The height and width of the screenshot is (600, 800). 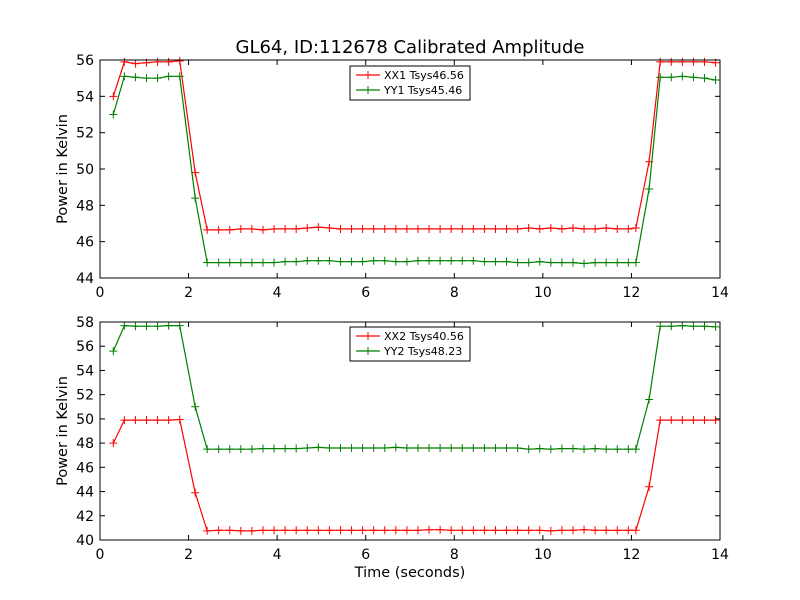 What do you see at coordinates (422, 90) in the screenshot?
I see `legend-entry: YY1 Tsys45.46` at bounding box center [422, 90].